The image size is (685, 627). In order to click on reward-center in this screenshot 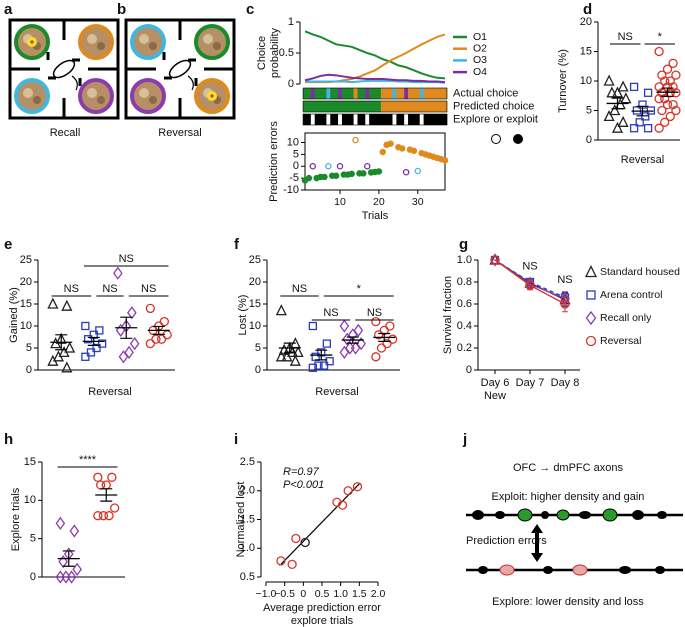, I will do `click(212, 96)`.